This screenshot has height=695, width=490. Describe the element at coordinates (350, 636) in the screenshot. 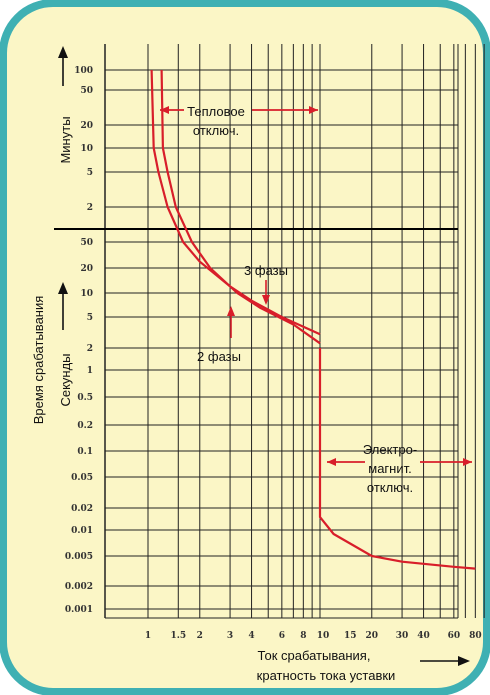

I see `x-tick-label: 15` at that location.